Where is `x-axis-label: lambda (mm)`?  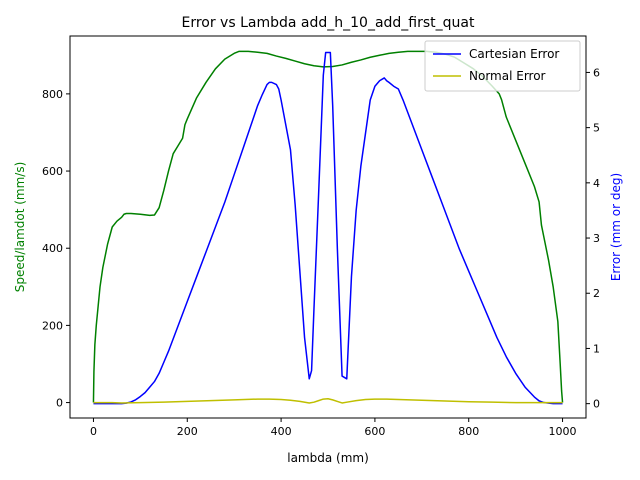
x-axis-label: lambda (mm) is located at coordinates (328, 458).